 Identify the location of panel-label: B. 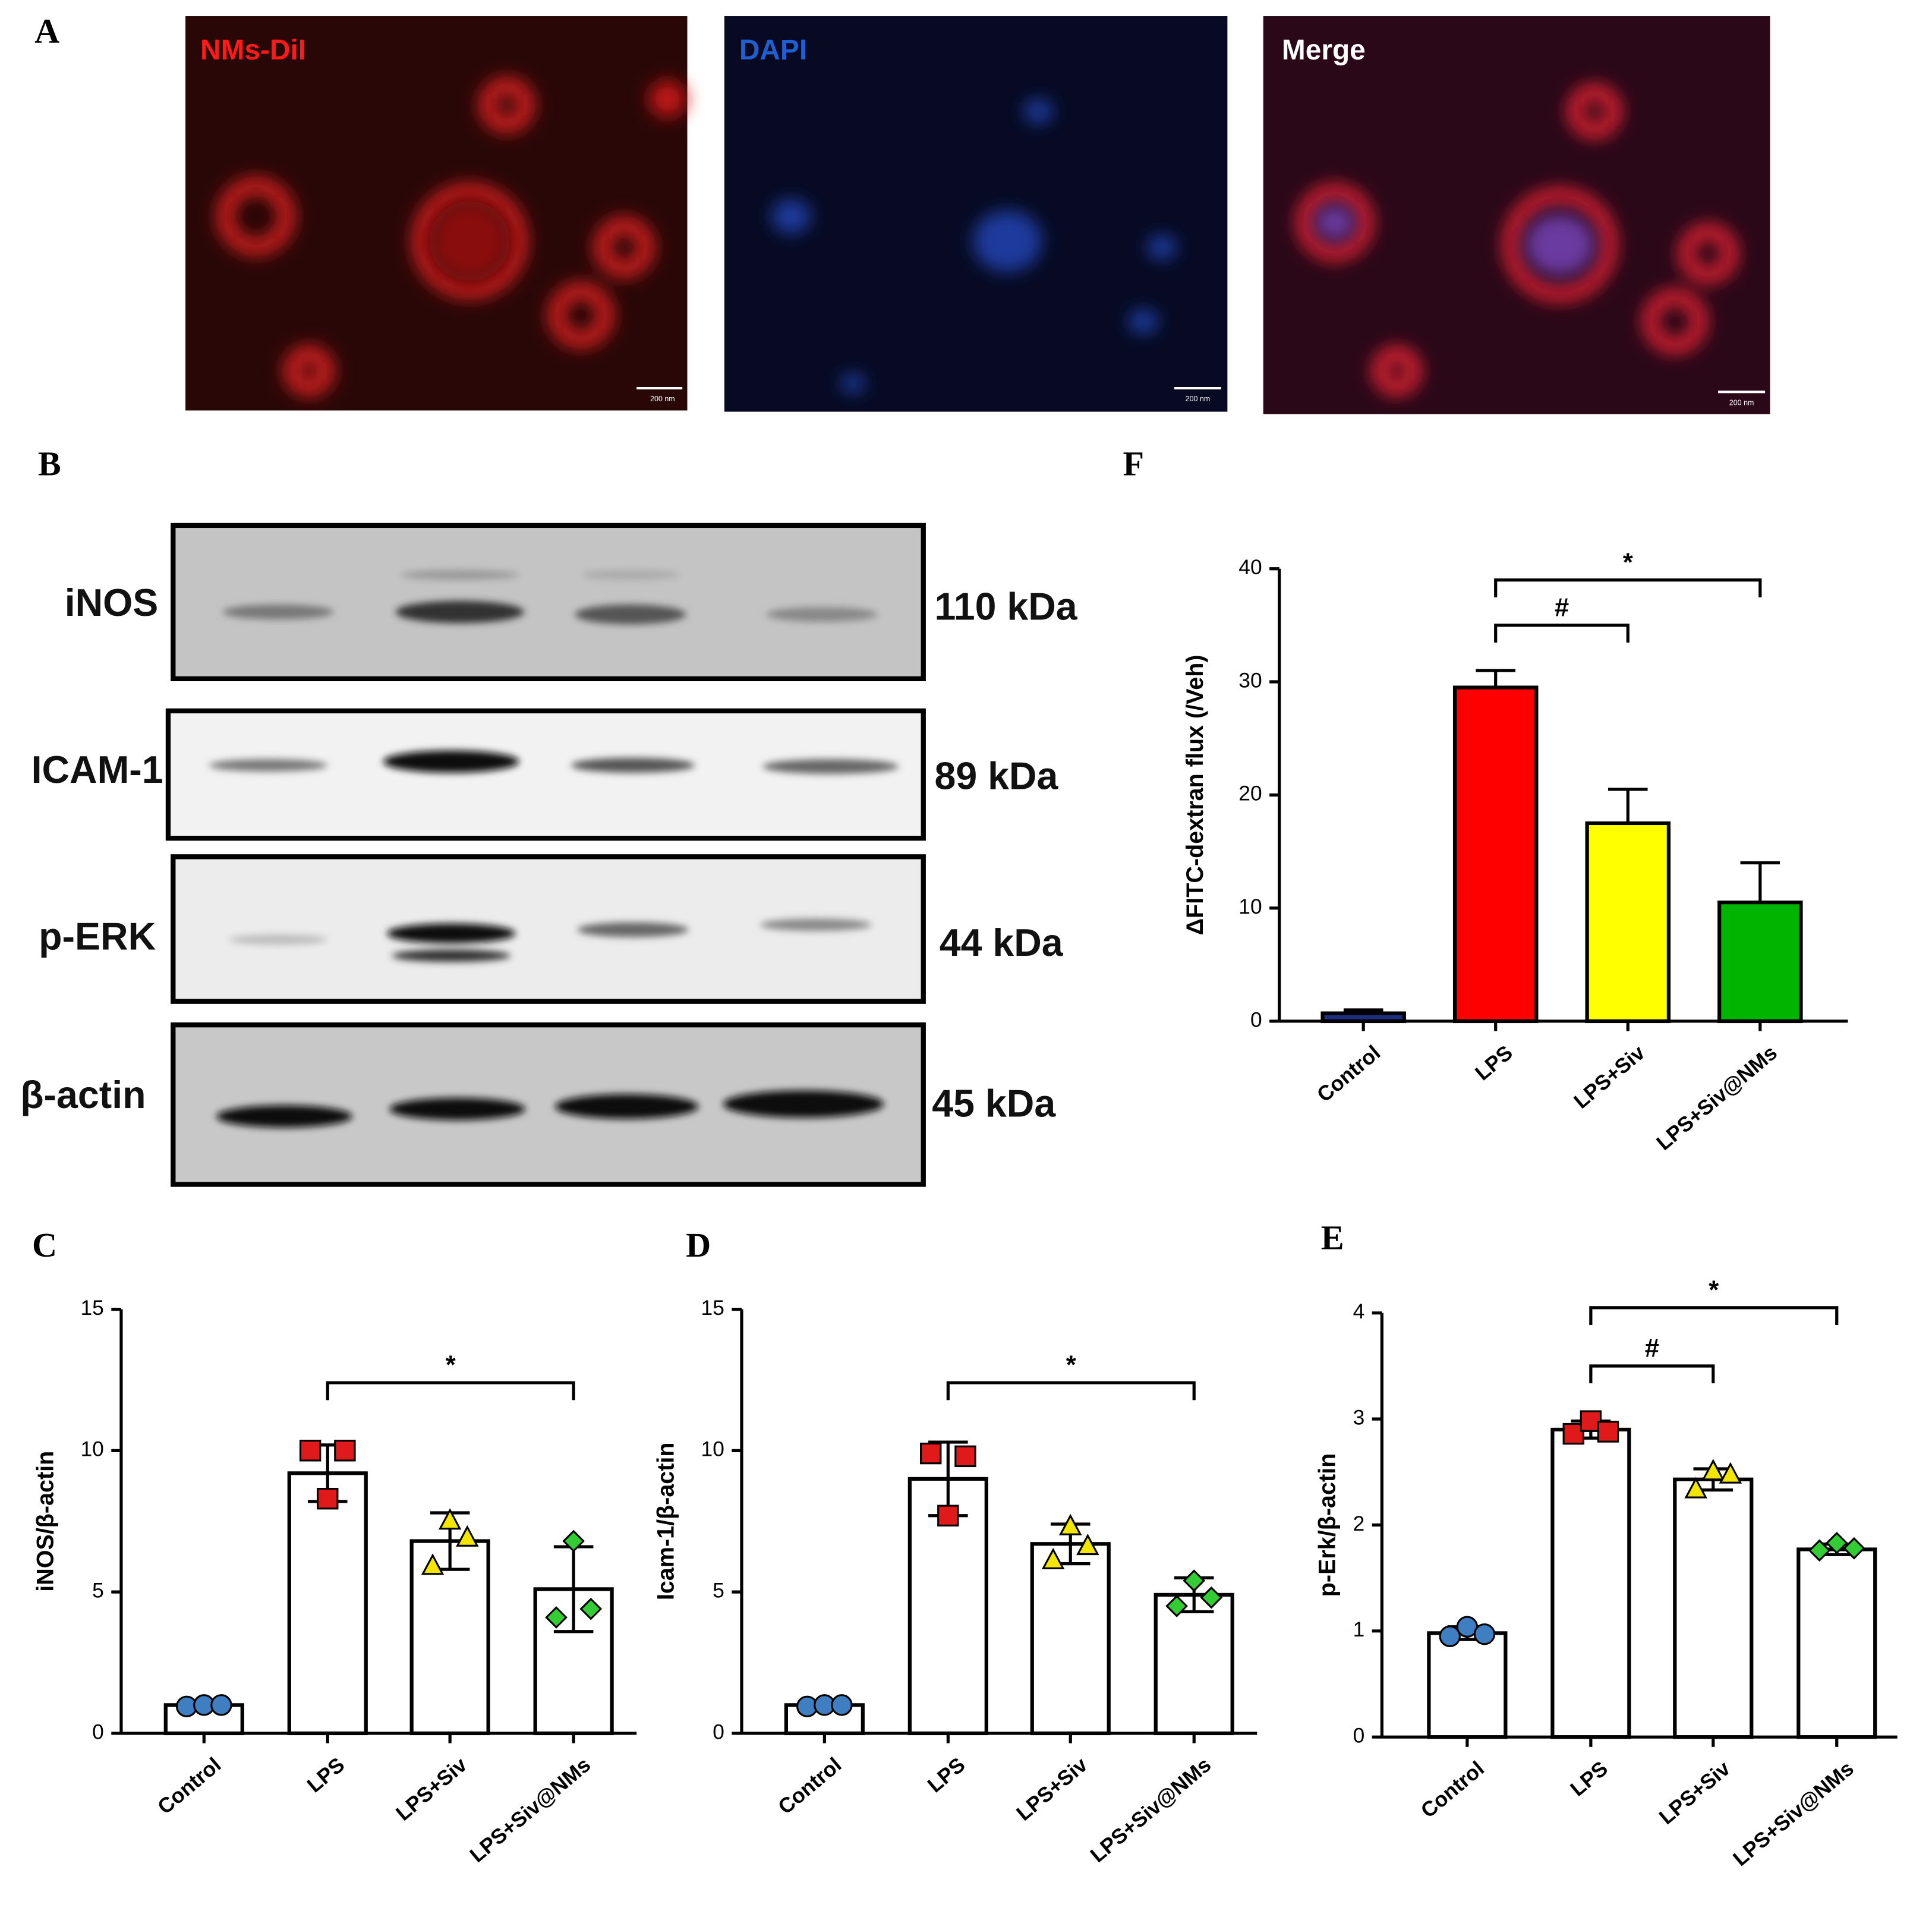
(49, 464).